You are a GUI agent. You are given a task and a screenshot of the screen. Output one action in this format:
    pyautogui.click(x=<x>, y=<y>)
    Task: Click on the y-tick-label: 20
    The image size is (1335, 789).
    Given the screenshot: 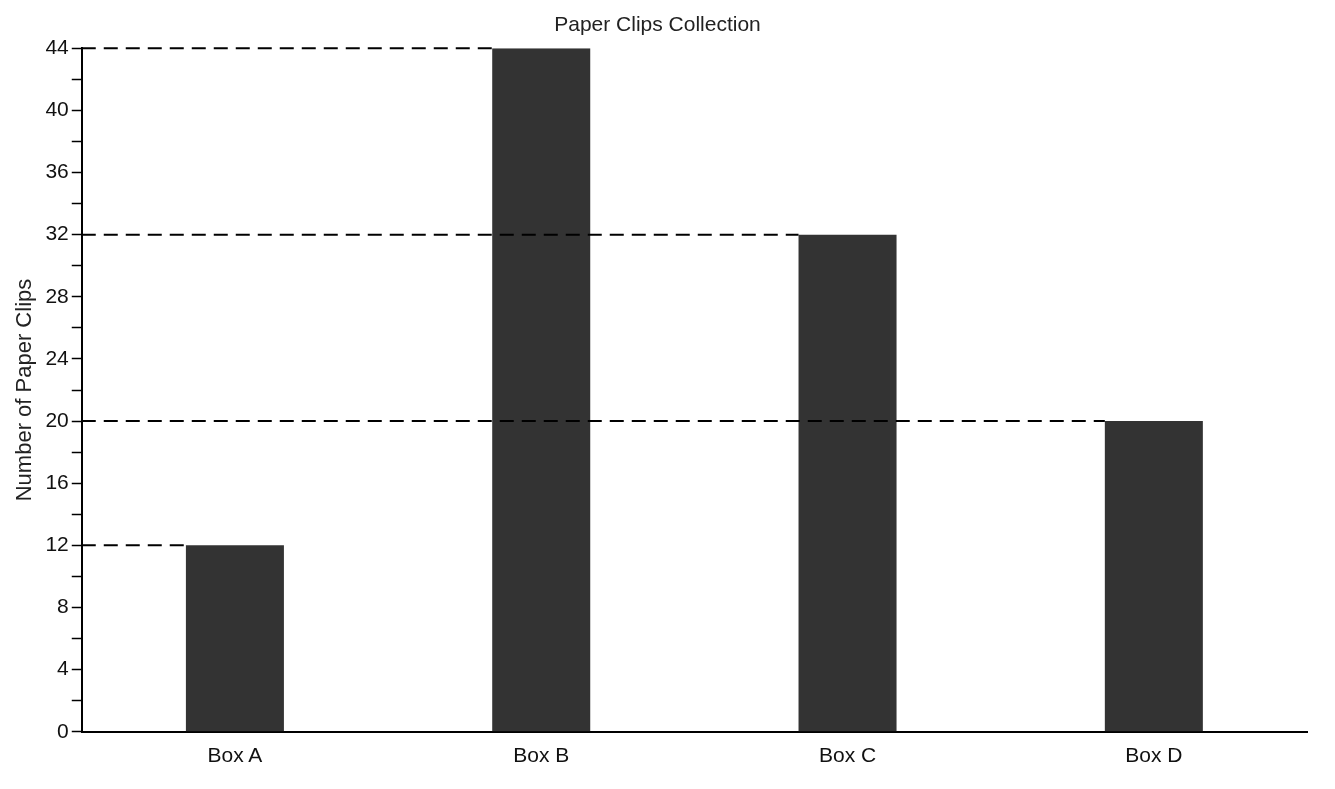 What is the action you would take?
    pyautogui.click(x=57, y=419)
    